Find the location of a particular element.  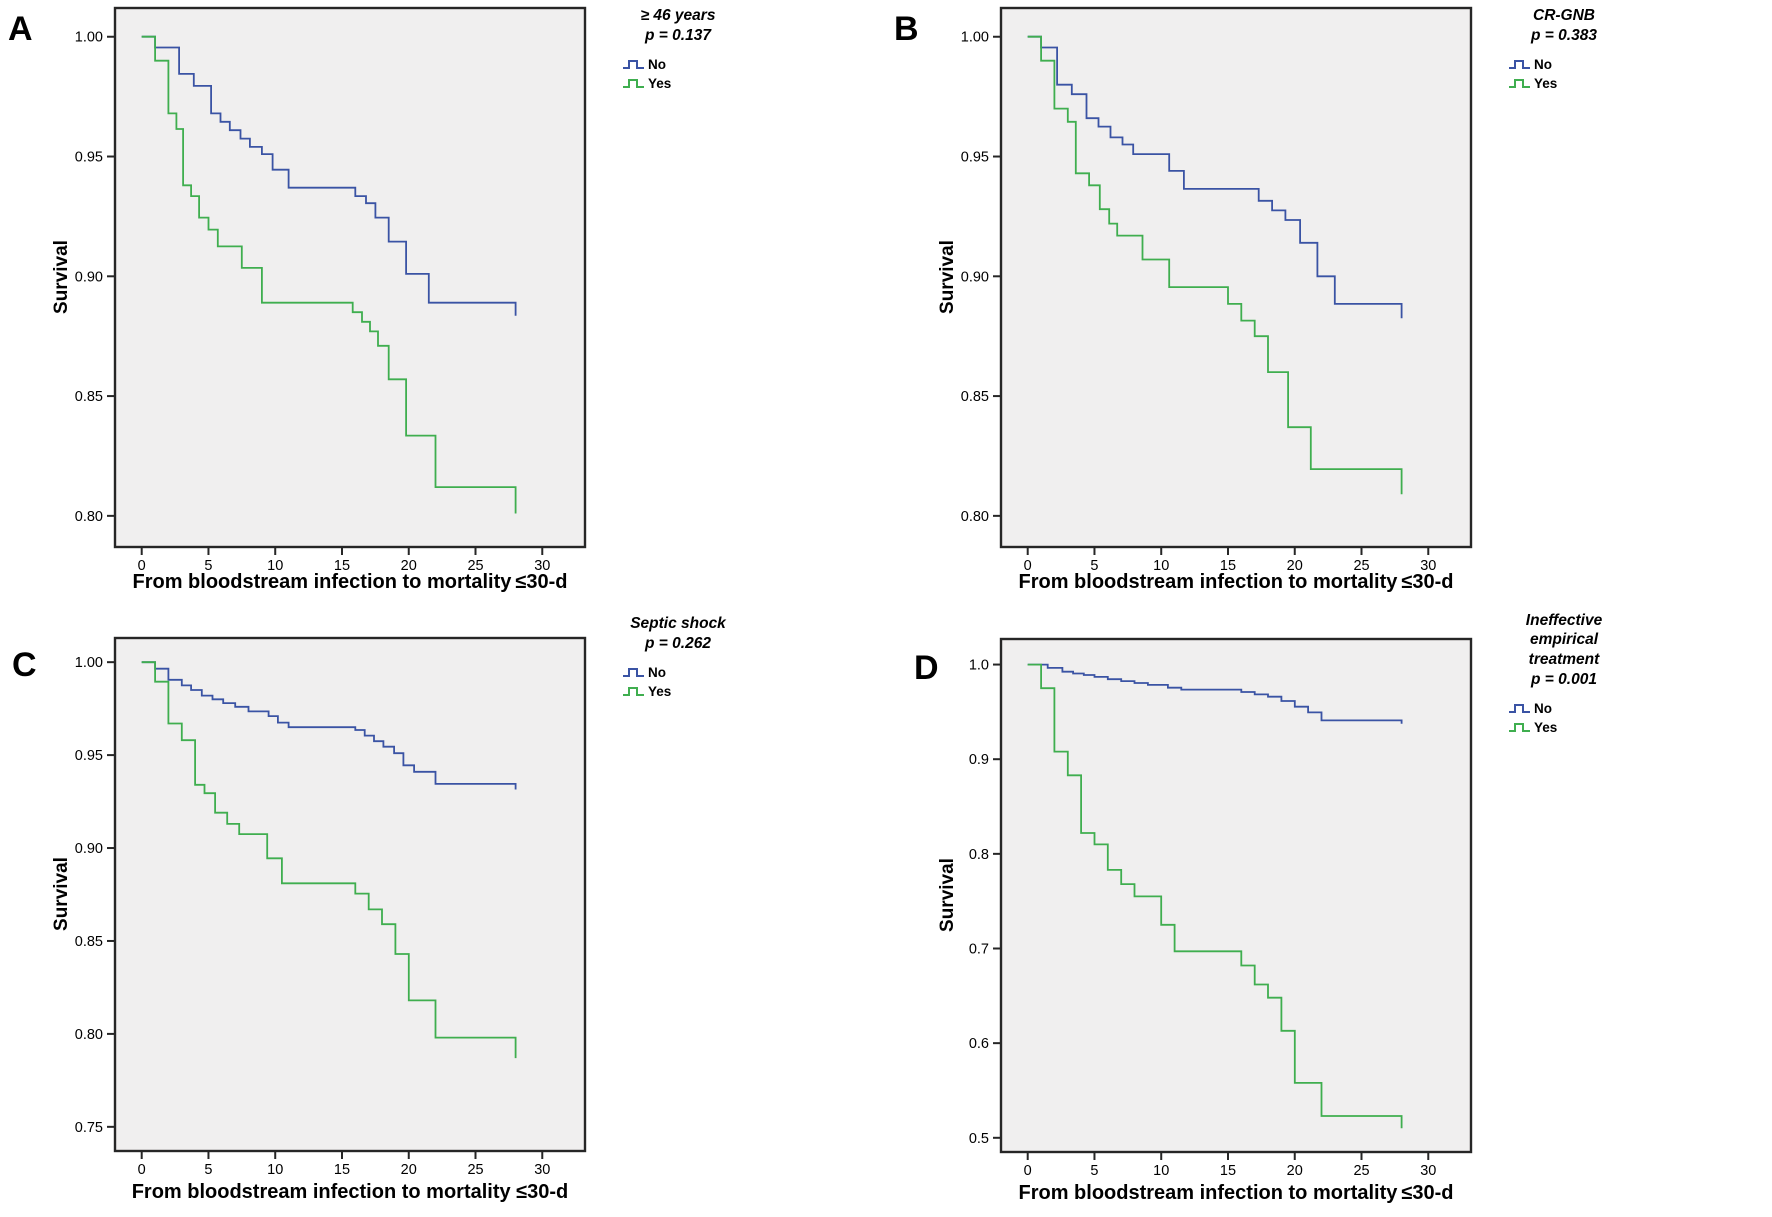

panel-letter-b: B is located at coordinates (906, 29).